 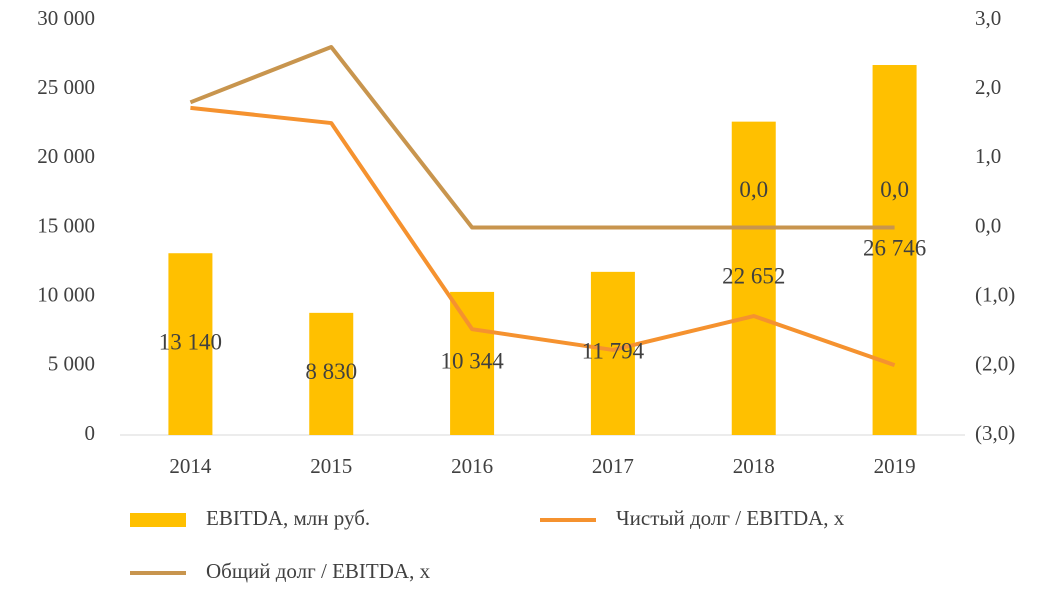 I want to click on legend-label: Чистый долг / EBITDA, x, so click(x=730, y=518).